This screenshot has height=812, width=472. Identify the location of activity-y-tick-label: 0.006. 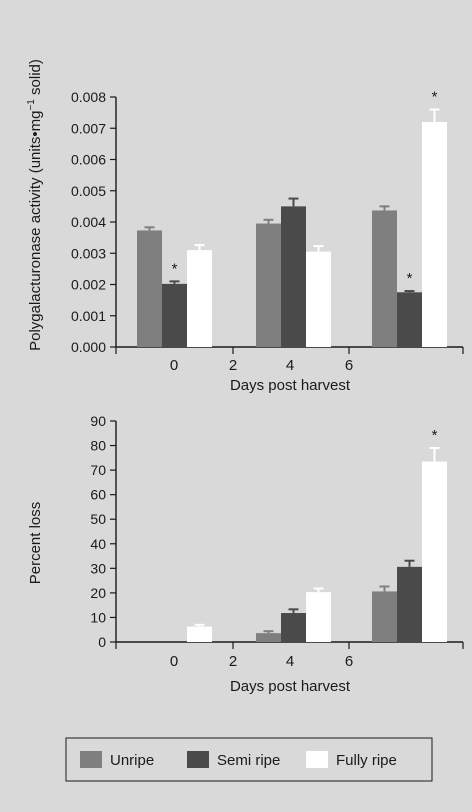
(88, 160).